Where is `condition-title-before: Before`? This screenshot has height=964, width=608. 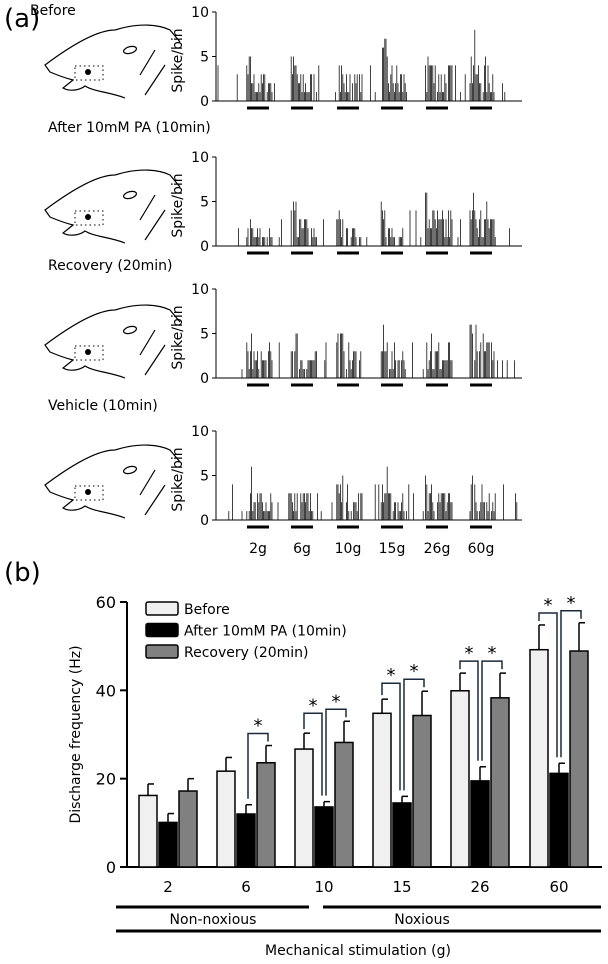
condition-title-before: Before is located at coordinates (53, 11).